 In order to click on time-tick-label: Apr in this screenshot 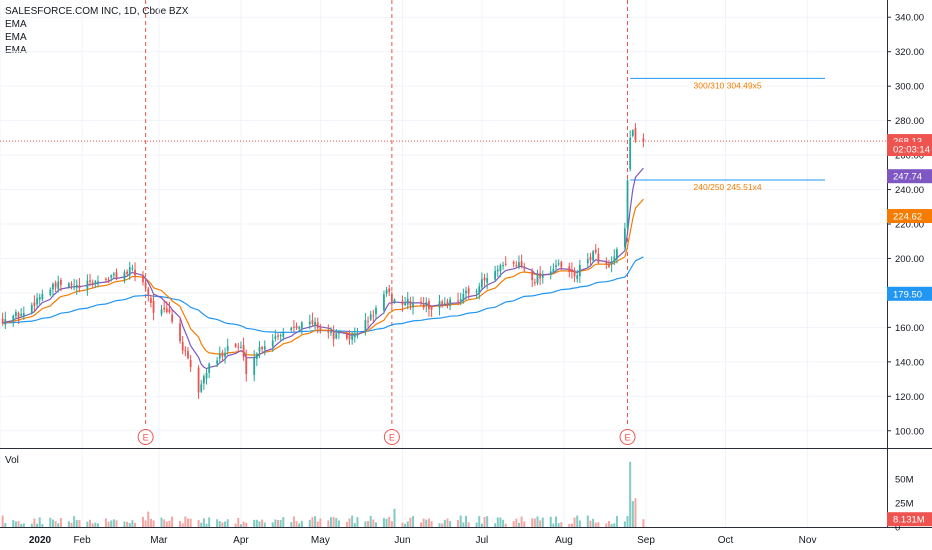, I will do `click(241, 540)`.